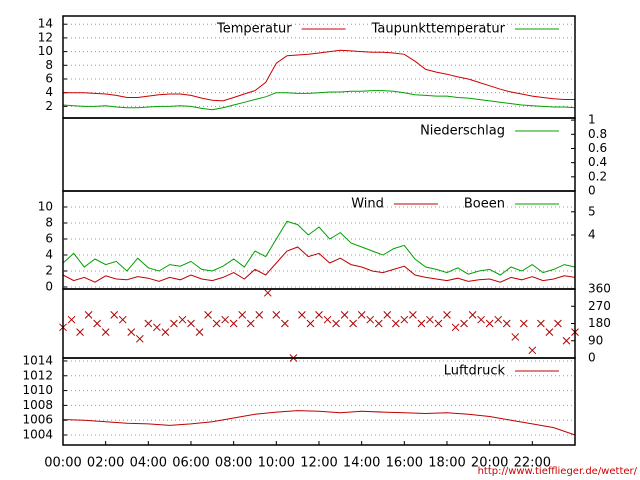 This screenshot has height=480, width=640. What do you see at coordinates (438, 29) in the screenshot?
I see `legend-label: Taupunkttemperatur` at bounding box center [438, 29].